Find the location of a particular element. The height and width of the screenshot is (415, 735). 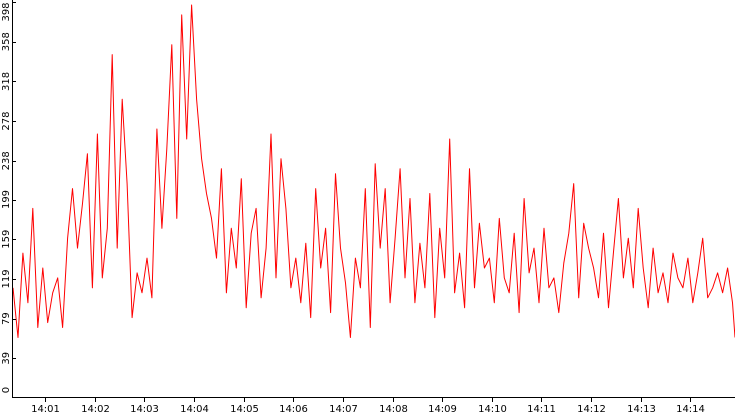

y-tick-label: 39 is located at coordinates (6, 358).